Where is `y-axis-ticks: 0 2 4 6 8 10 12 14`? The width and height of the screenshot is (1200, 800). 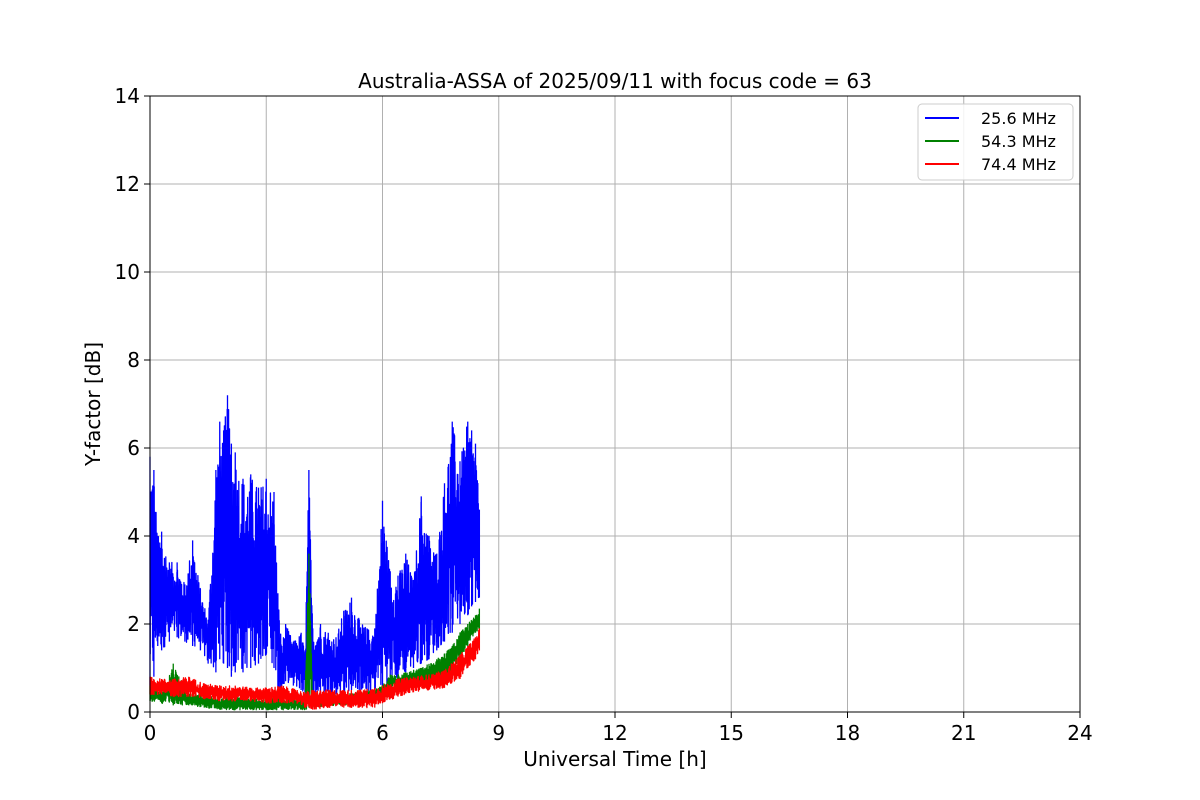 y-axis-ticks: 0 2 4 6 8 10 12 14 is located at coordinates (132, 404).